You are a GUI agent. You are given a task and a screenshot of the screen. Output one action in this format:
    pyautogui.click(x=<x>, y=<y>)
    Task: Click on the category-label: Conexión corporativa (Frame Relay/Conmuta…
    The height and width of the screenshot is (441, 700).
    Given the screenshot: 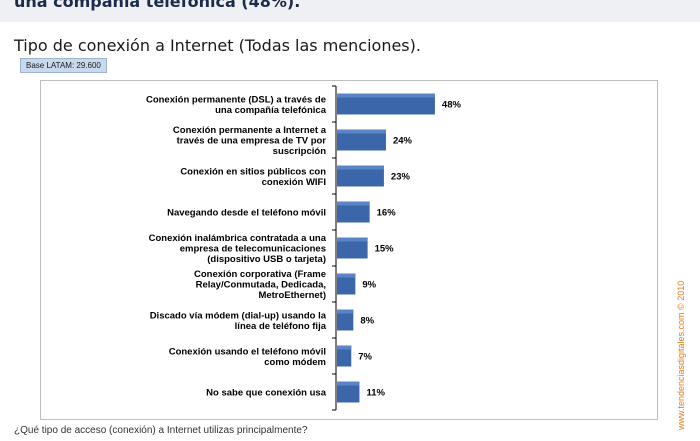 What is the action you would take?
    pyautogui.click(x=260, y=285)
    